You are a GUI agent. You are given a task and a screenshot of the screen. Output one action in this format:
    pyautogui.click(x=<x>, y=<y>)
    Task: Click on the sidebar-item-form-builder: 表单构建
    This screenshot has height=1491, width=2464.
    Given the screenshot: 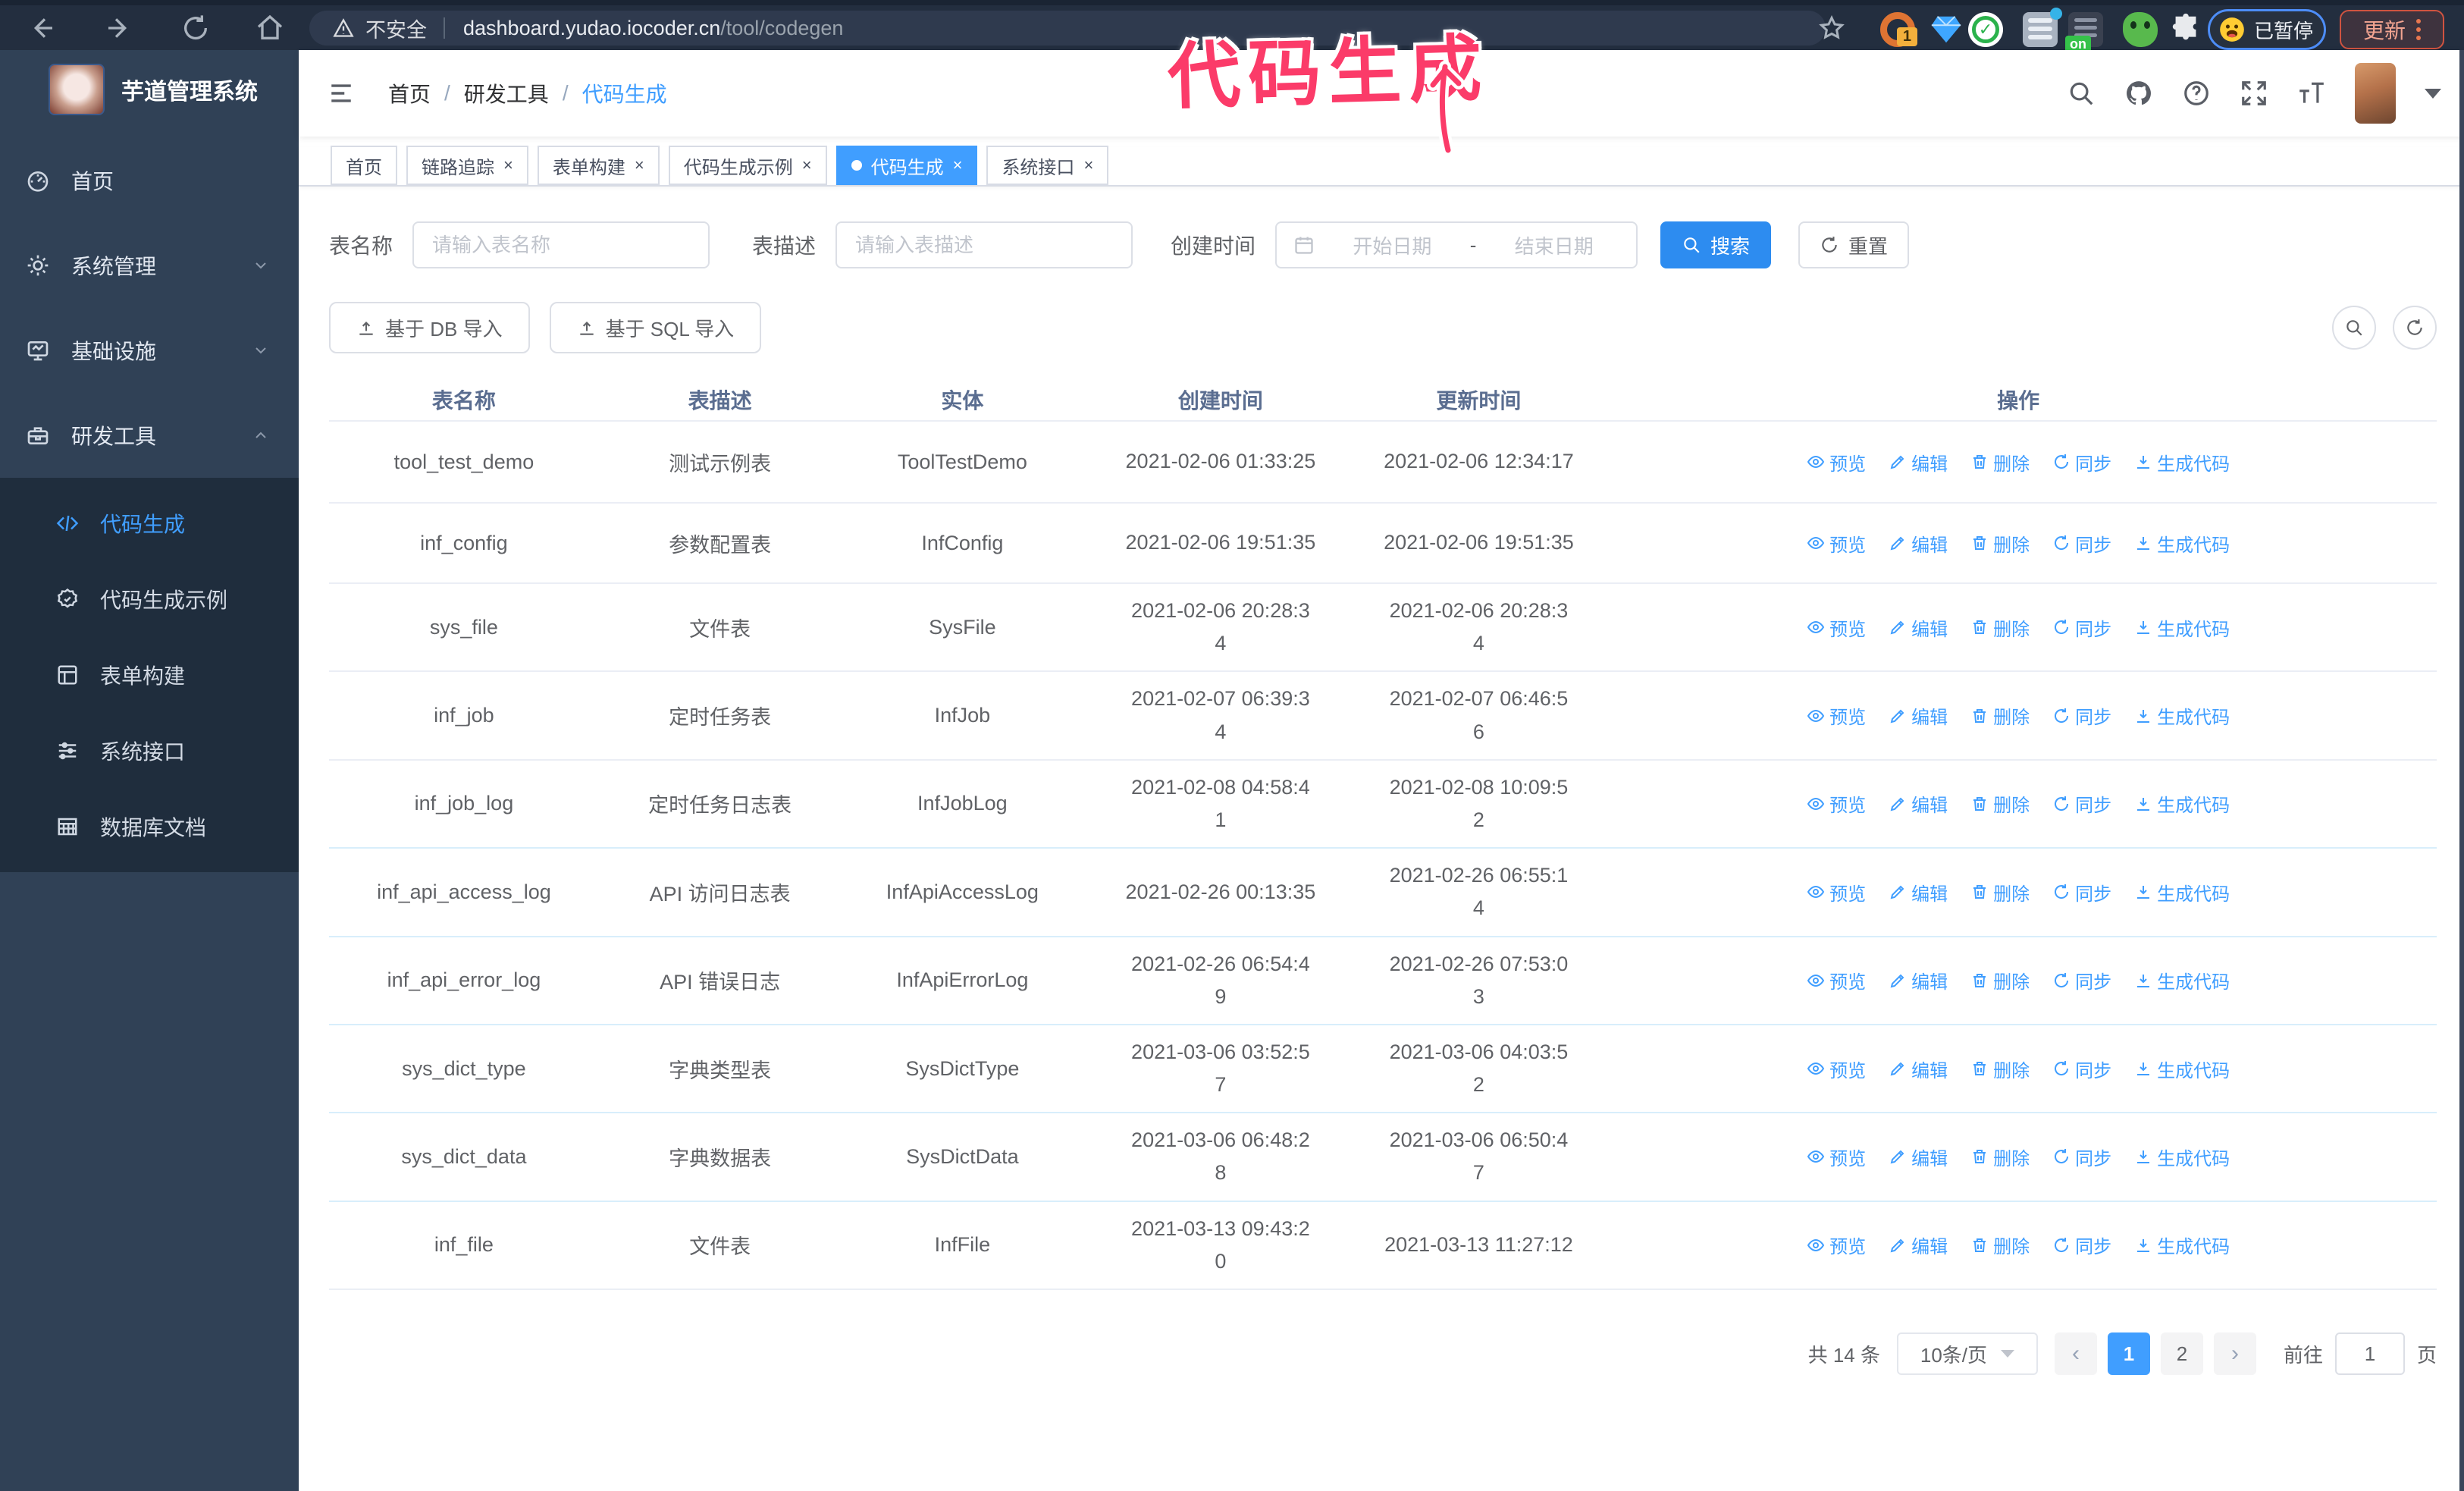 What is the action you would take?
    pyautogui.click(x=150, y=675)
    